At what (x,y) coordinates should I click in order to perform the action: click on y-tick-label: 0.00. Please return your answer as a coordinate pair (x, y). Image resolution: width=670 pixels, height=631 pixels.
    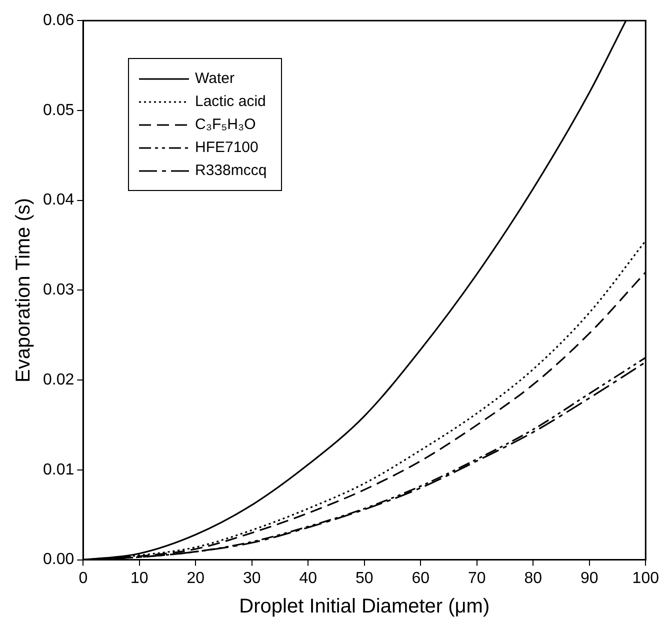
    Looking at the image, I should click on (58, 559).